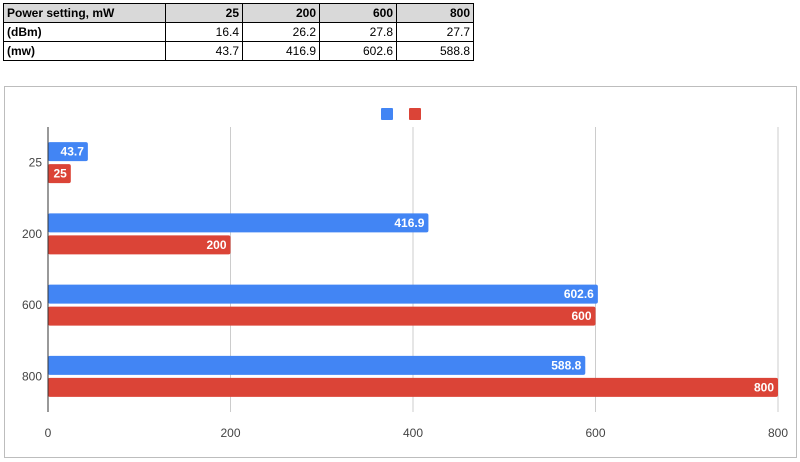 This screenshot has width=800, height=462. I want to click on data-label: 588.8, so click(566, 365).